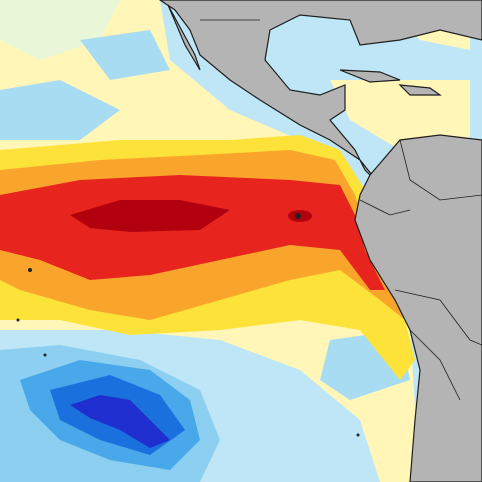 This screenshot has width=482, height=482. What do you see at coordinates (110, 413) in the screenshot?
I see `cool-anomaly-areas` at bounding box center [110, 413].